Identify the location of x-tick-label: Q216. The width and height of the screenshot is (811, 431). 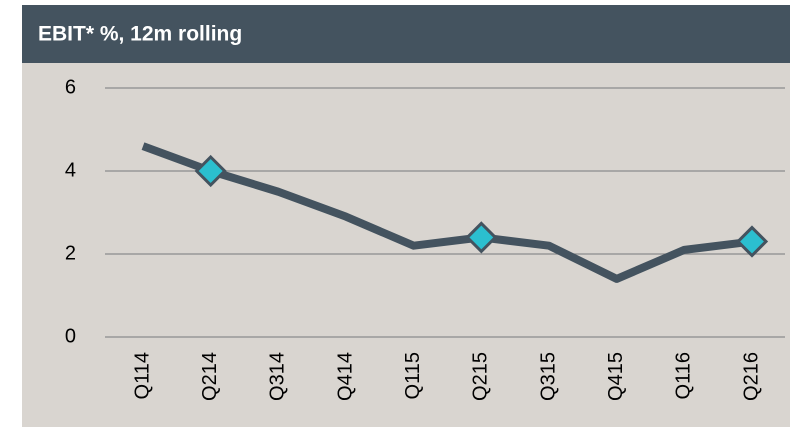
(751, 376).